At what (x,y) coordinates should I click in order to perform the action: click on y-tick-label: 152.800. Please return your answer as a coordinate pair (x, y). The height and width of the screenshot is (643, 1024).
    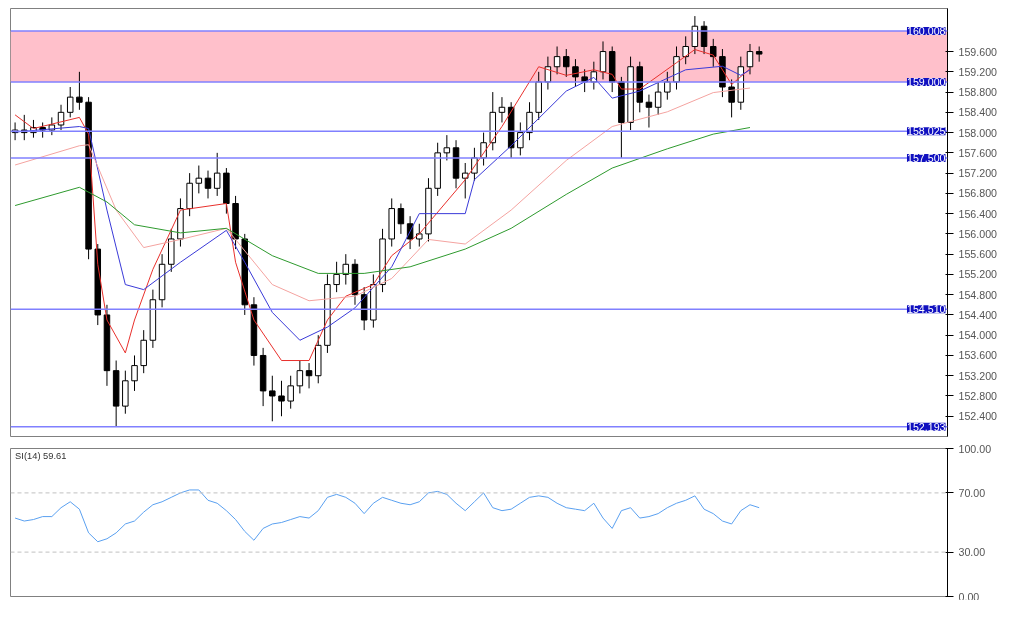
    Looking at the image, I should click on (978, 395).